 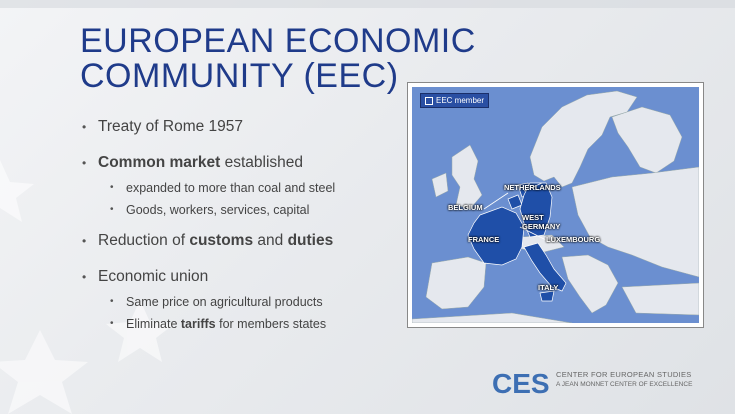 What do you see at coordinates (153, 324) in the screenshot?
I see `sub-bullet-text: Eliminate` at bounding box center [153, 324].